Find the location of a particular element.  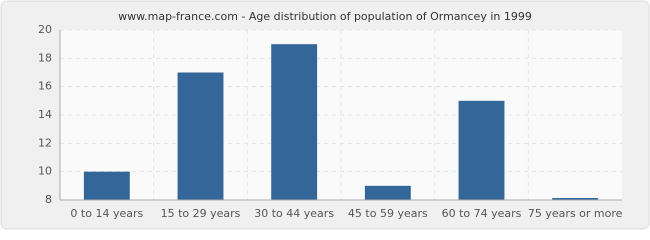

y-tick-label: 8 is located at coordinates (48, 199).